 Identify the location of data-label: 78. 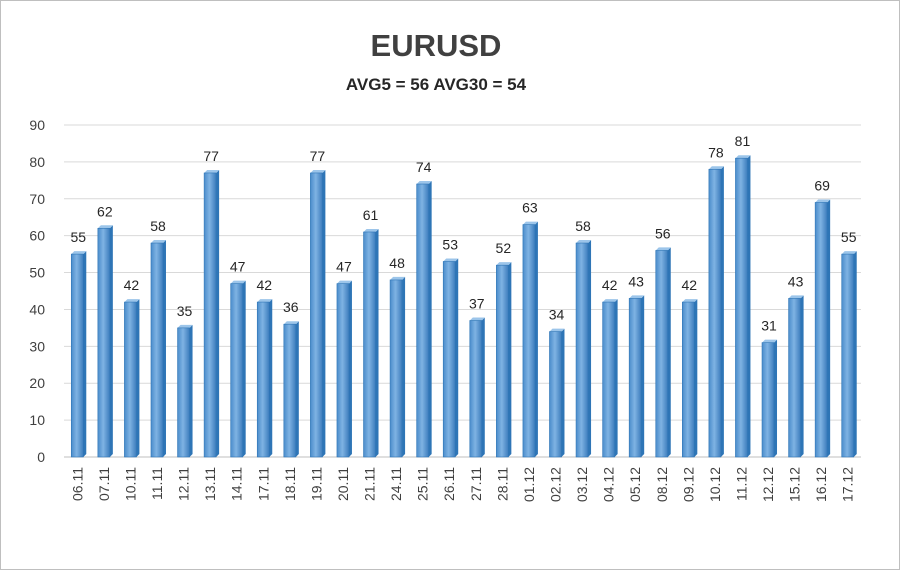
(716, 152).